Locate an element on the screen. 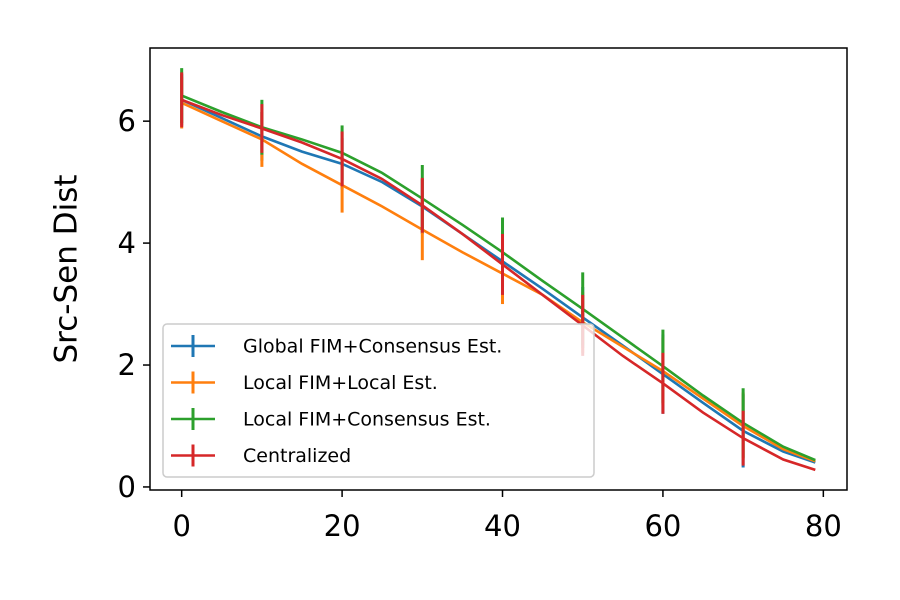 The height and width of the screenshot is (600, 900). legend-label: Centralized is located at coordinates (297, 456).